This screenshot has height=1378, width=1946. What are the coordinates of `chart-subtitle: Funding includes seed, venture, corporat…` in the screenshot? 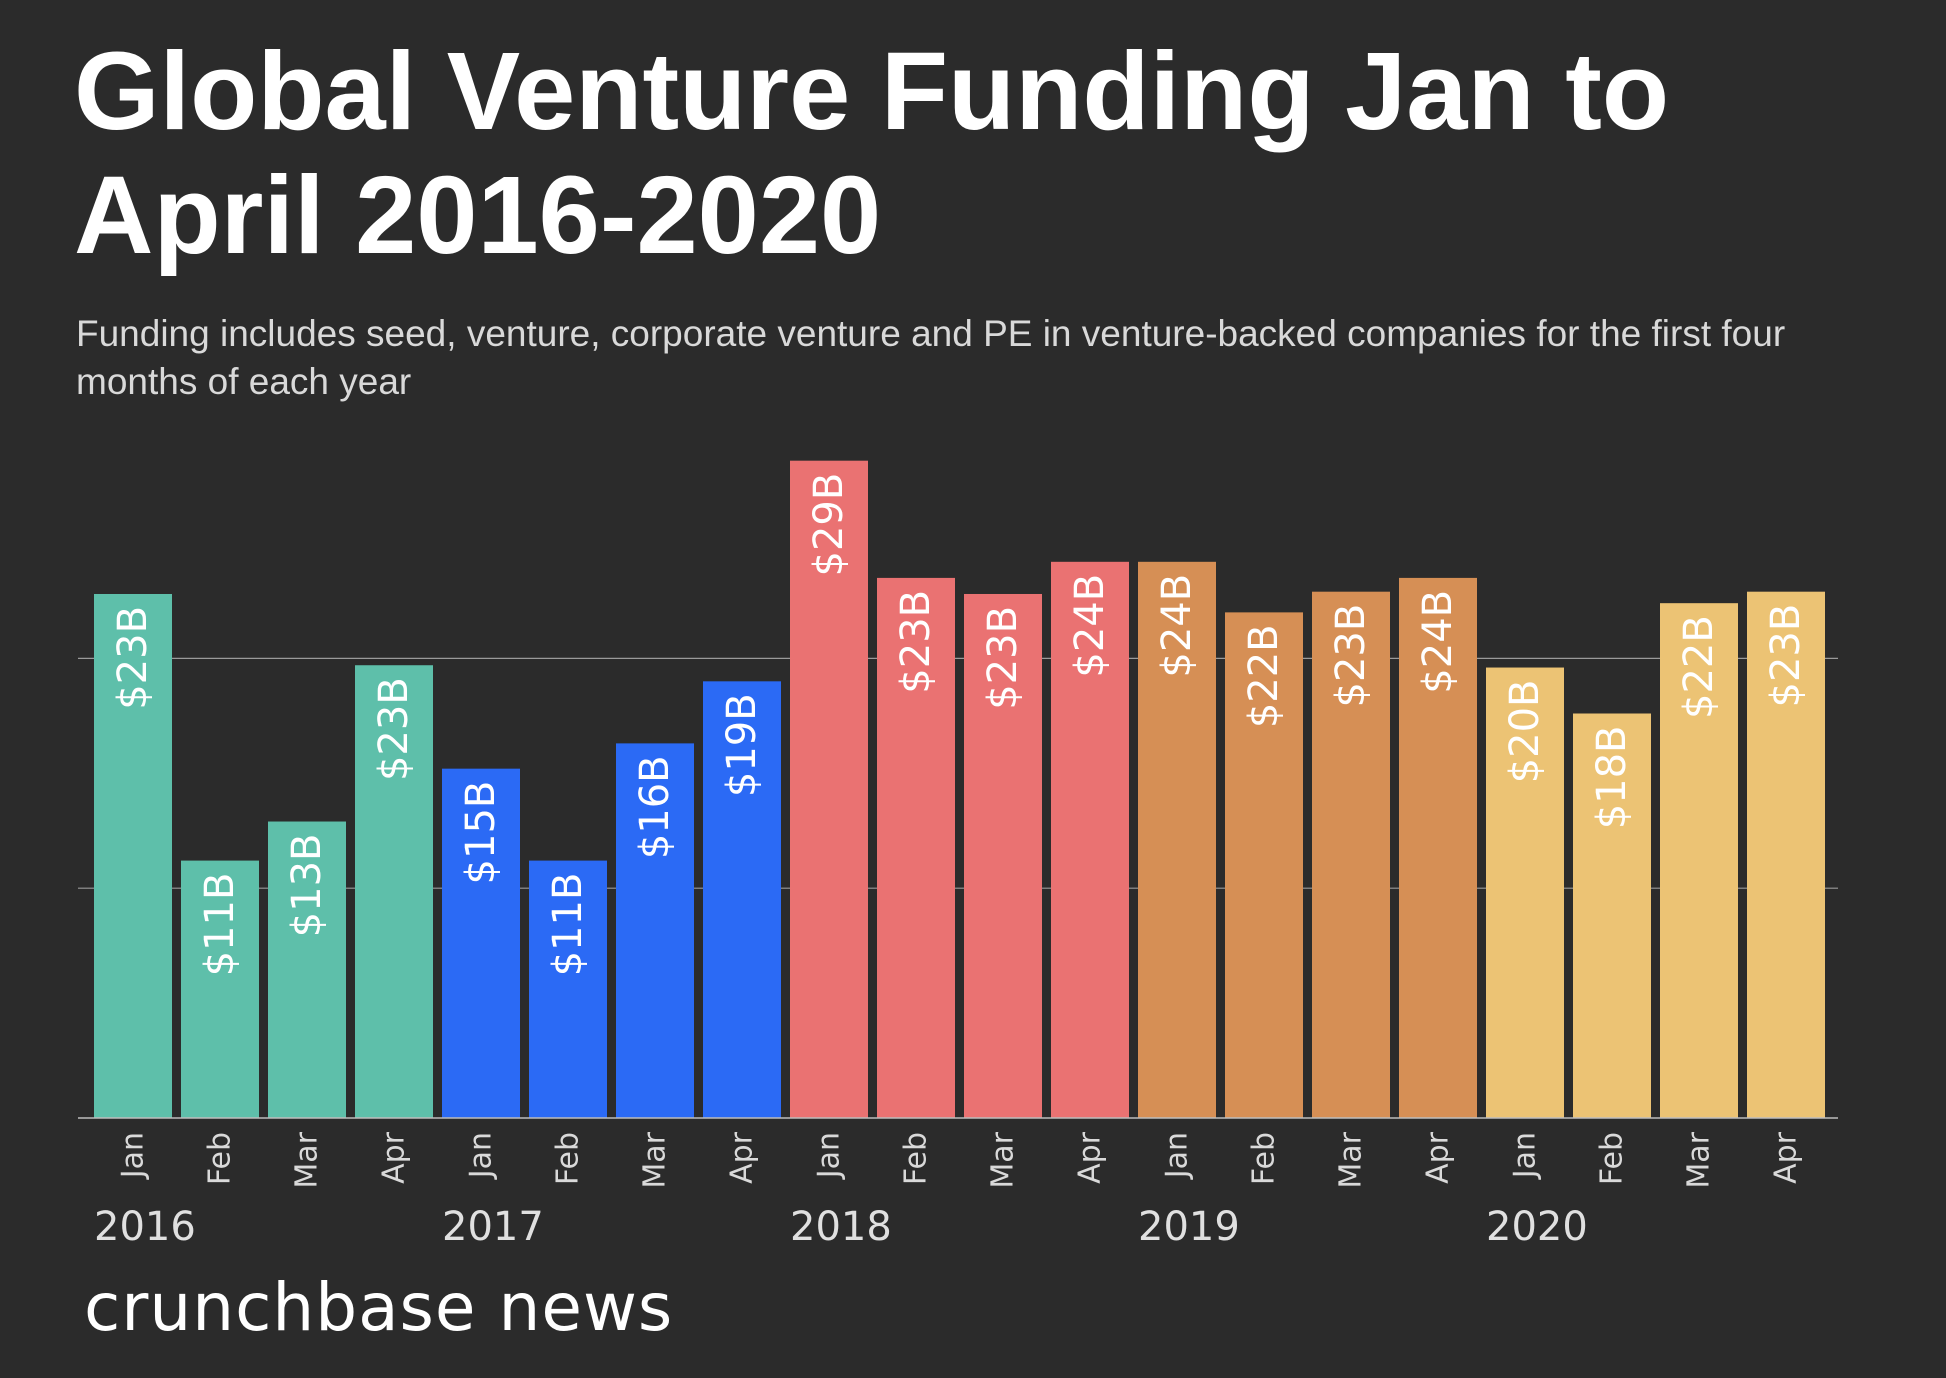 It's located at (931, 357).